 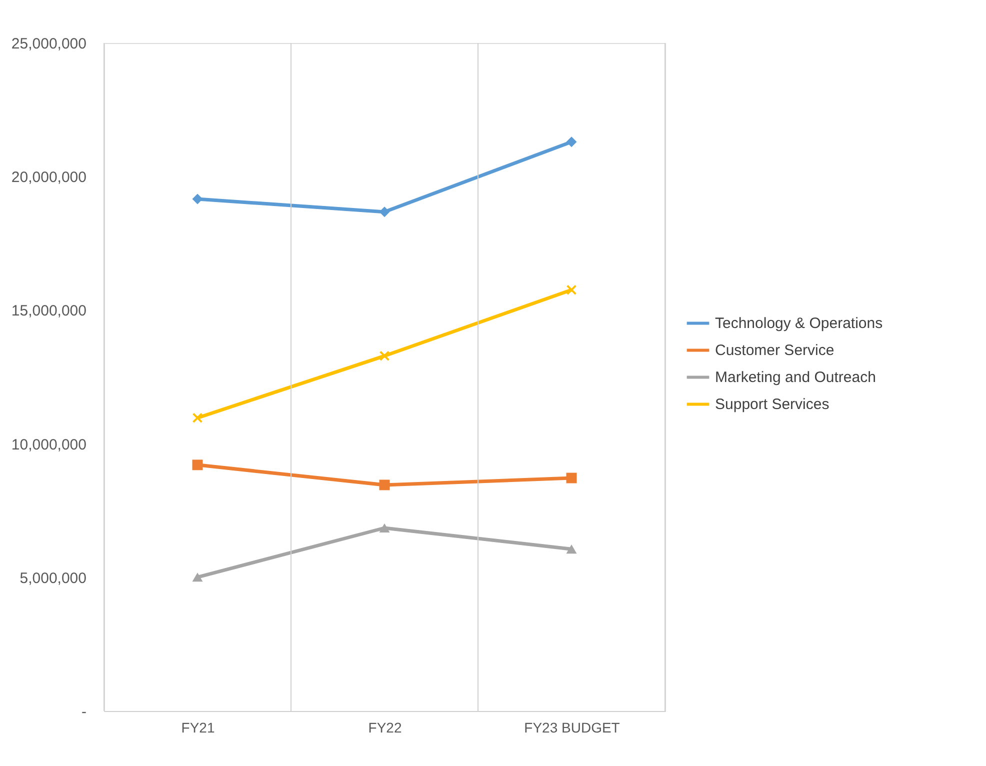 What do you see at coordinates (572, 728) in the screenshot?
I see `x-tick-label: FY23 BUDGET` at bounding box center [572, 728].